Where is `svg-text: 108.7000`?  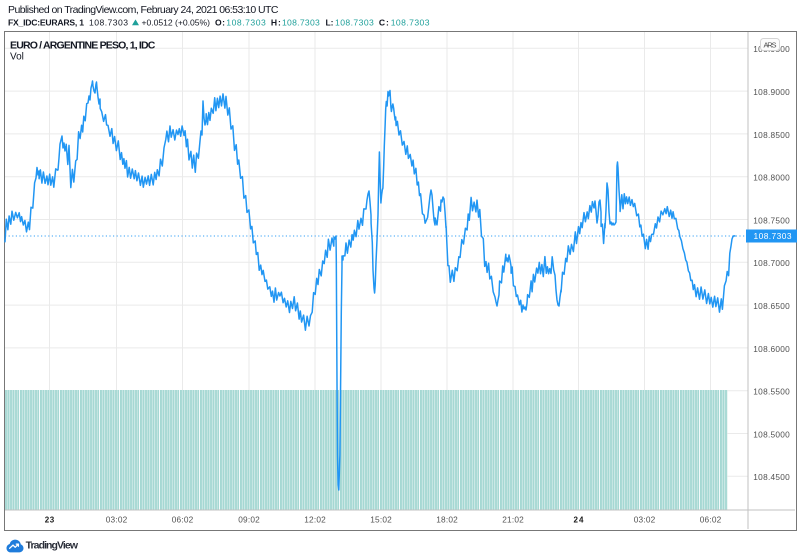
svg-text: 108.7000 is located at coordinates (771, 263).